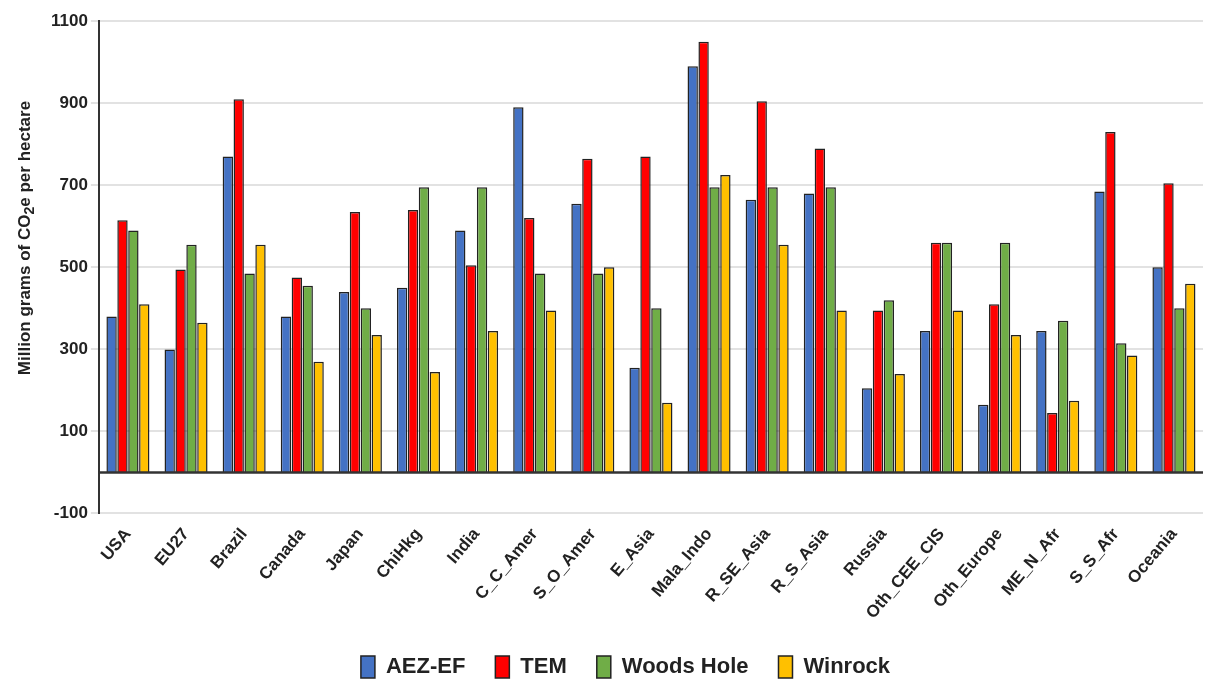 The image size is (1221, 694). I want to click on legend-label: TEM, so click(543, 666).